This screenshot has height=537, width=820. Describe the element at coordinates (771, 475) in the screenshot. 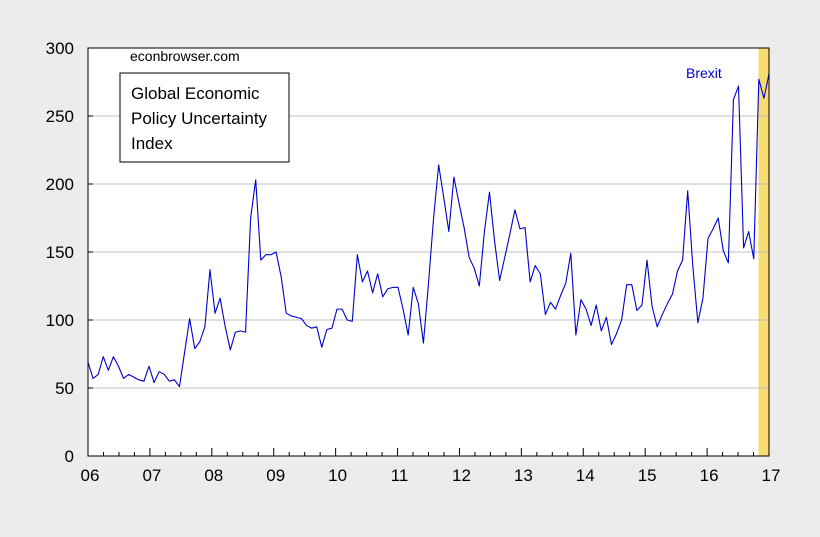

I see `x-tick-label: 17` at that location.